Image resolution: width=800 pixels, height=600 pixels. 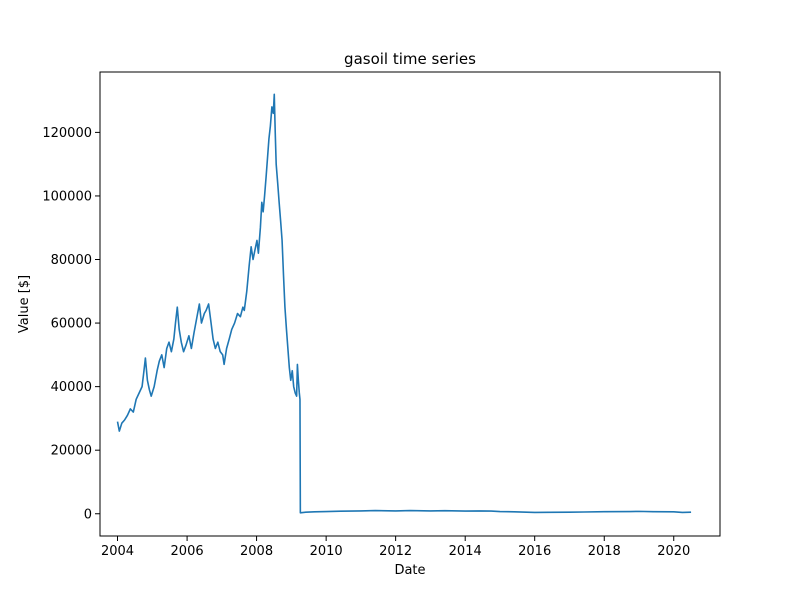 What do you see at coordinates (71, 451) in the screenshot?
I see `y-tick-label: 20000` at bounding box center [71, 451].